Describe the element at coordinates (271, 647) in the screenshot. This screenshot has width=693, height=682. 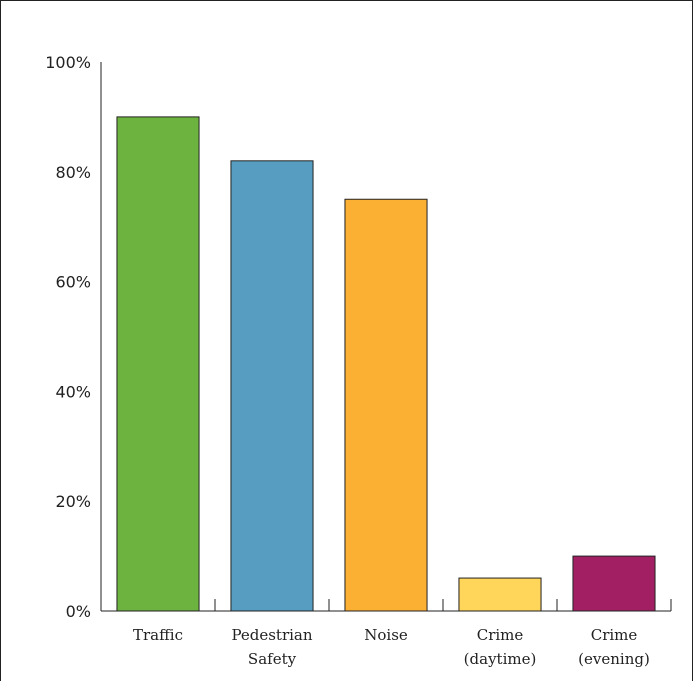
I see `x-category-label: Pedestrian Safety` at that location.